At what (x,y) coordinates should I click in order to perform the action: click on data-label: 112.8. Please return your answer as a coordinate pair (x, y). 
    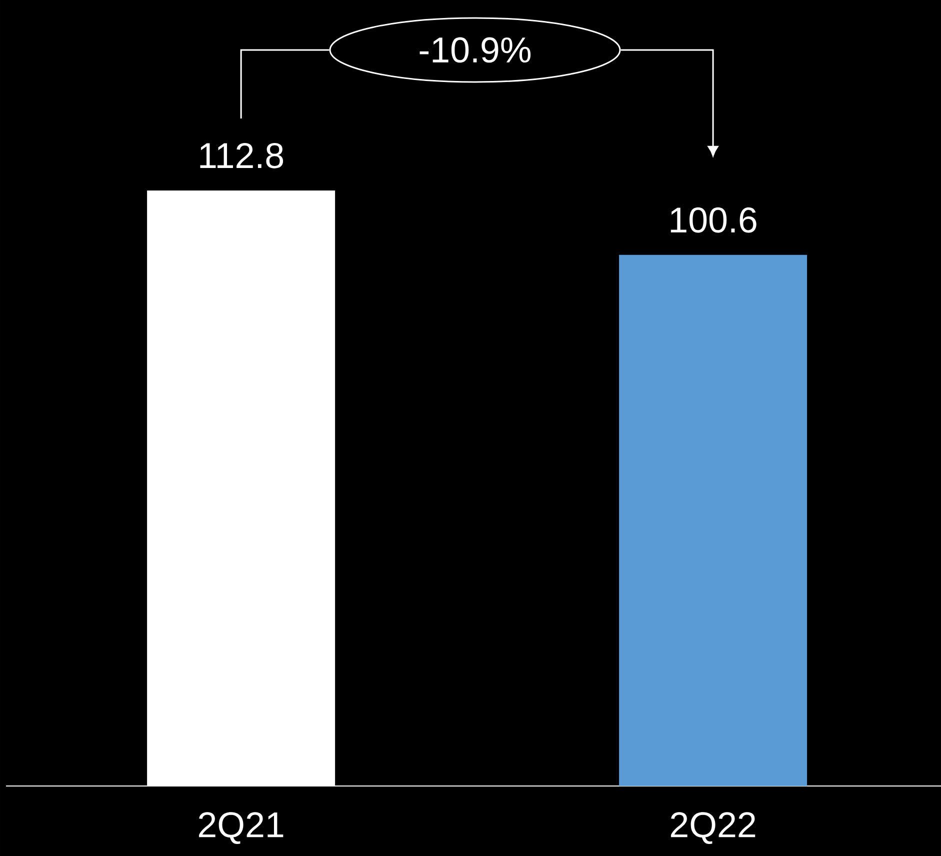
    Looking at the image, I should click on (242, 155).